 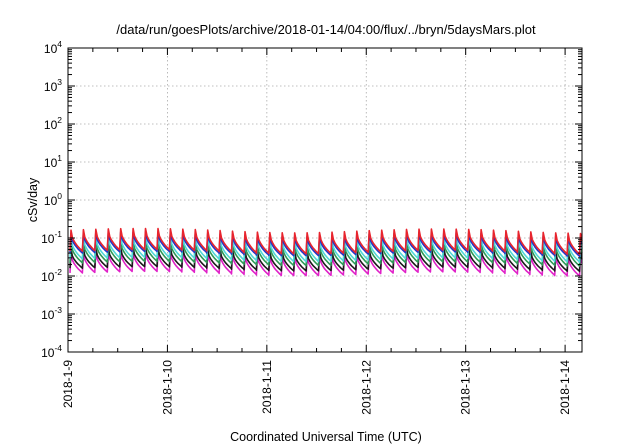 I want to click on x-tick-label: 2018-1-9, so click(x=68, y=384).